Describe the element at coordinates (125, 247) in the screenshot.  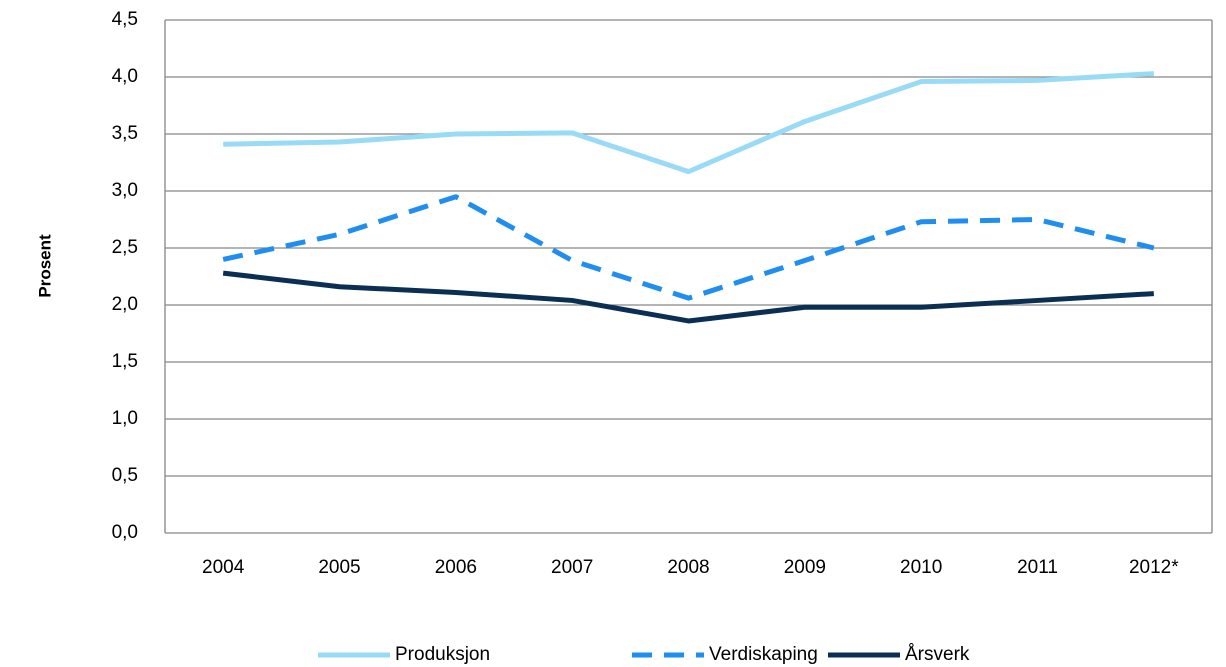
I see `y-tick-label: 2,5` at that location.